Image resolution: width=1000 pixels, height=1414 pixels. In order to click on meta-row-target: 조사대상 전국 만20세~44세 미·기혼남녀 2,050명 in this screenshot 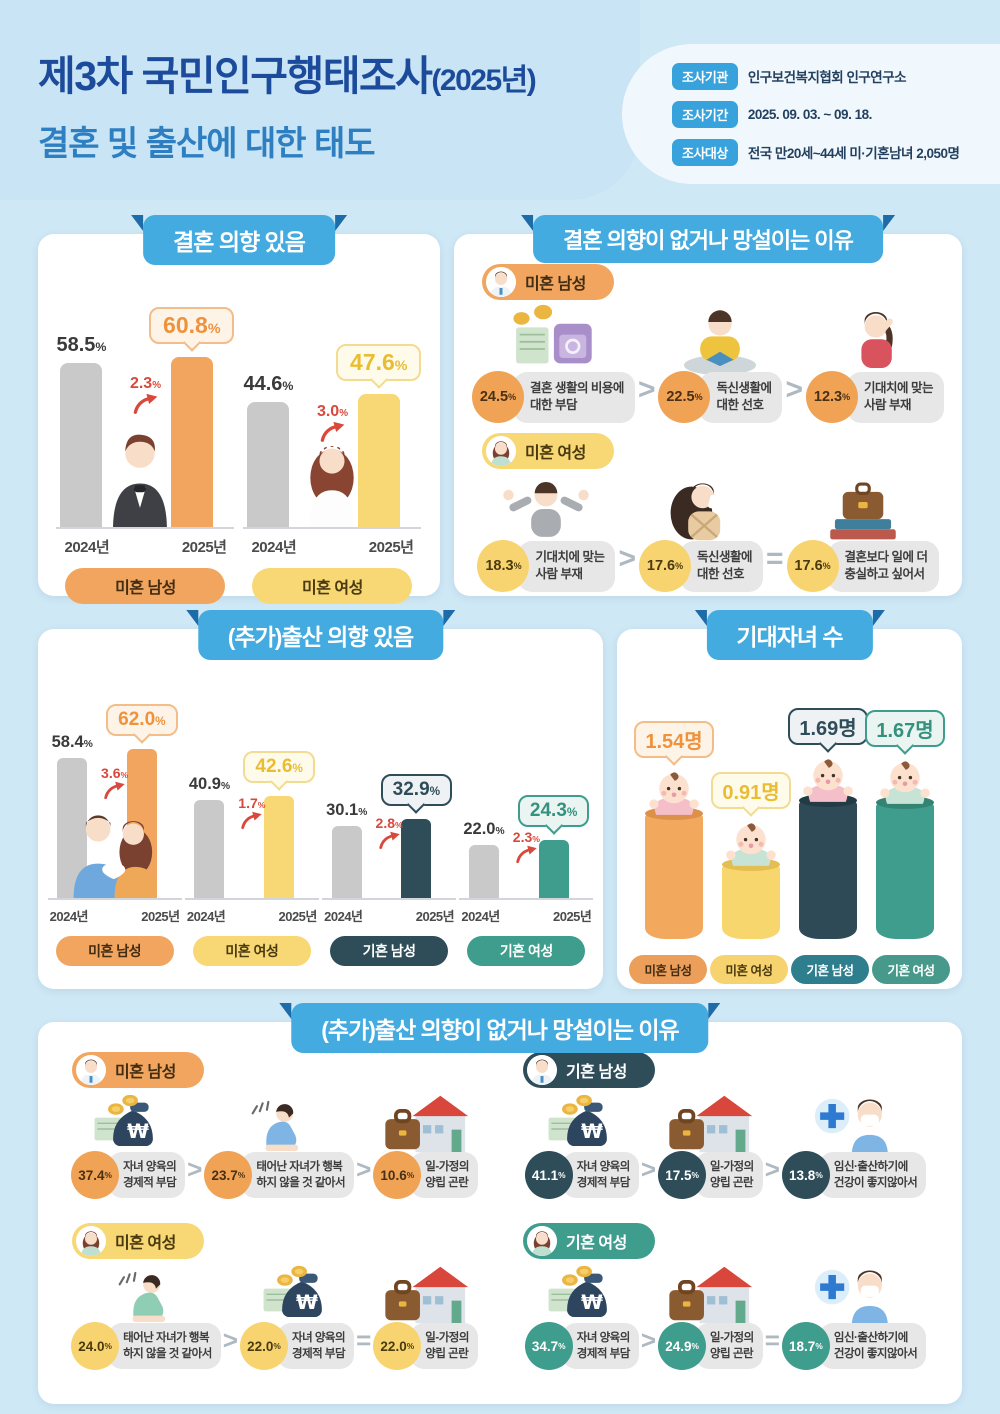, I will do `click(836, 152)`.